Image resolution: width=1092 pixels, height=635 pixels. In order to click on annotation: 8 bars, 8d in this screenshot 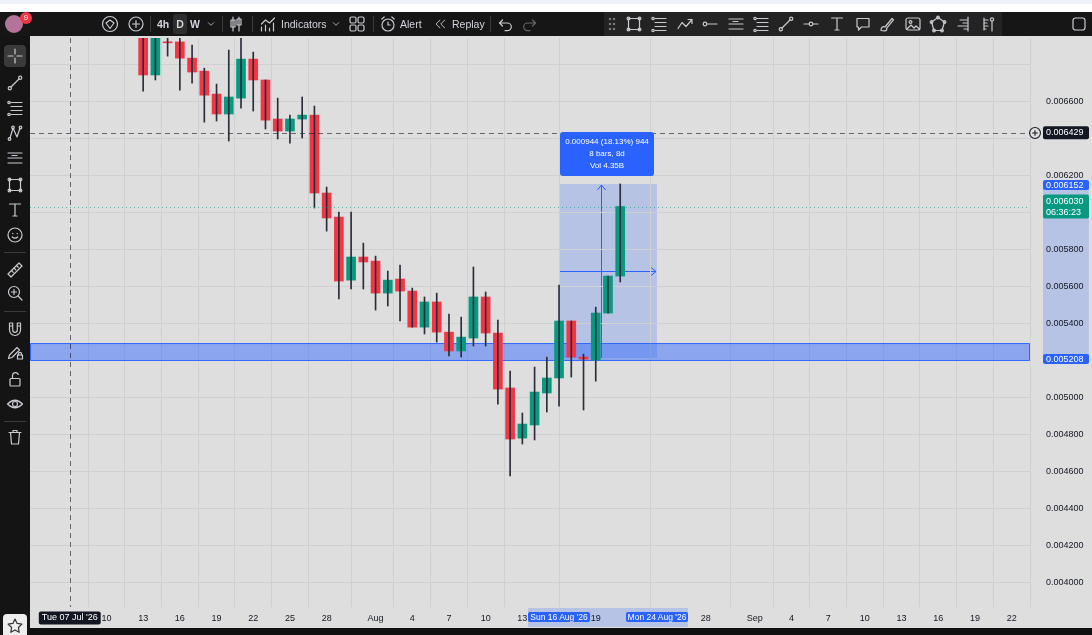, I will do `click(607, 154)`.